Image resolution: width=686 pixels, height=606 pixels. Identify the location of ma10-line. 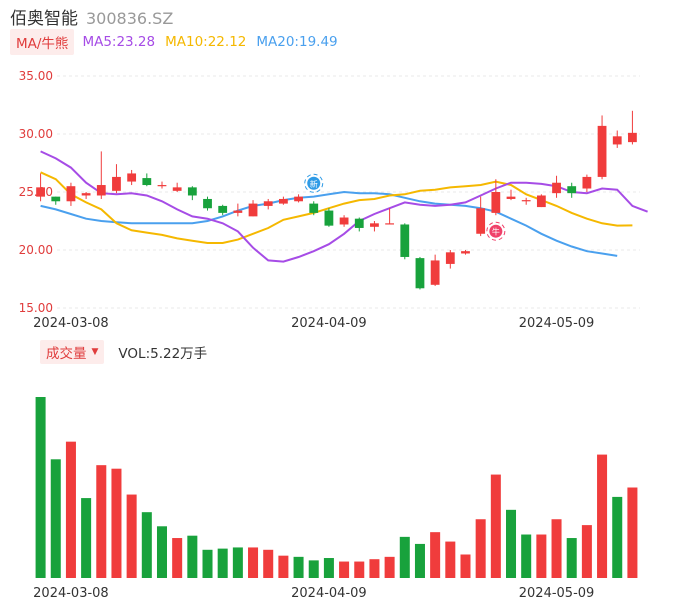
(336, 207).